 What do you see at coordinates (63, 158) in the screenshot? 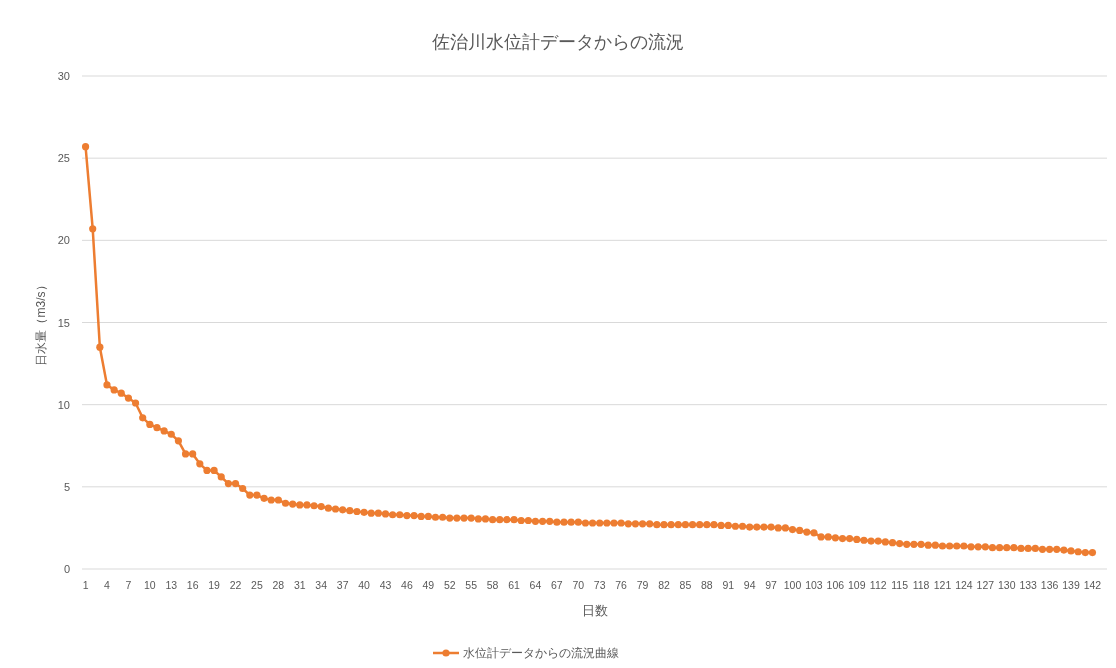
I see `y-tick-label: 25` at bounding box center [63, 158].